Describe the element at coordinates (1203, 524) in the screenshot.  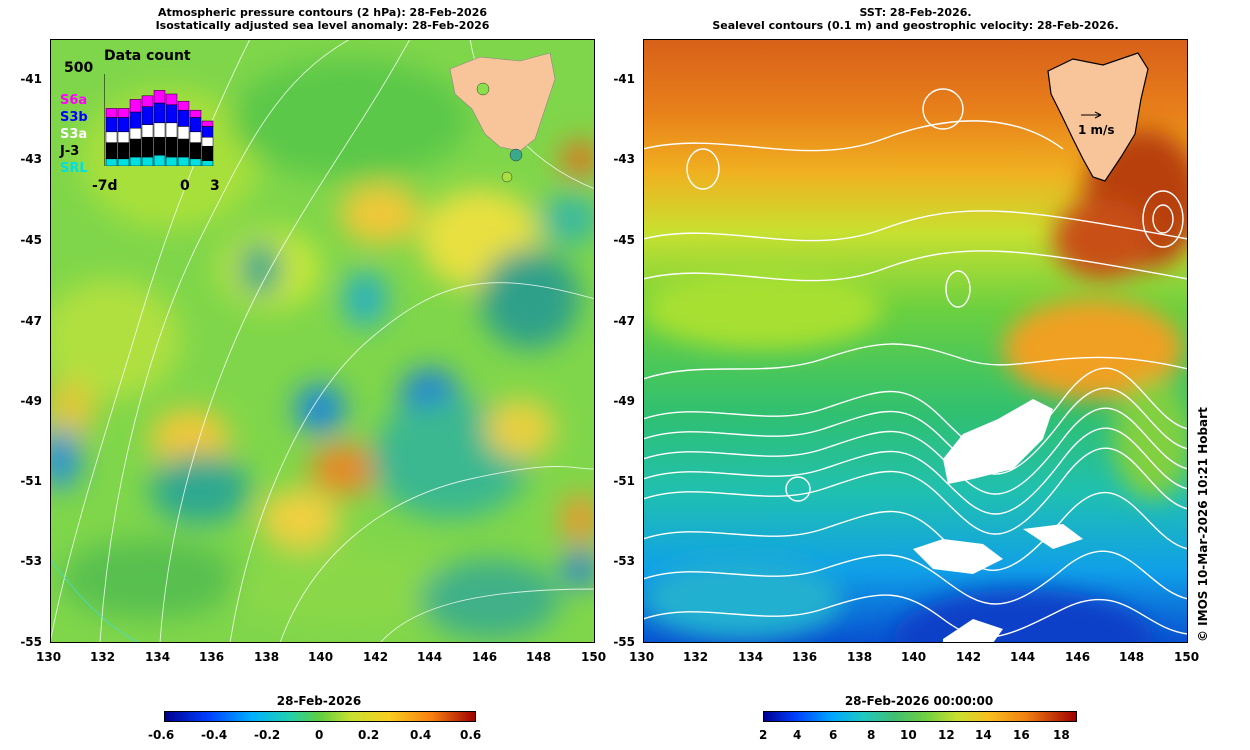
I see `imos-credit: © IMOS 10-Mar-2026 10:21 Hobart` at that location.